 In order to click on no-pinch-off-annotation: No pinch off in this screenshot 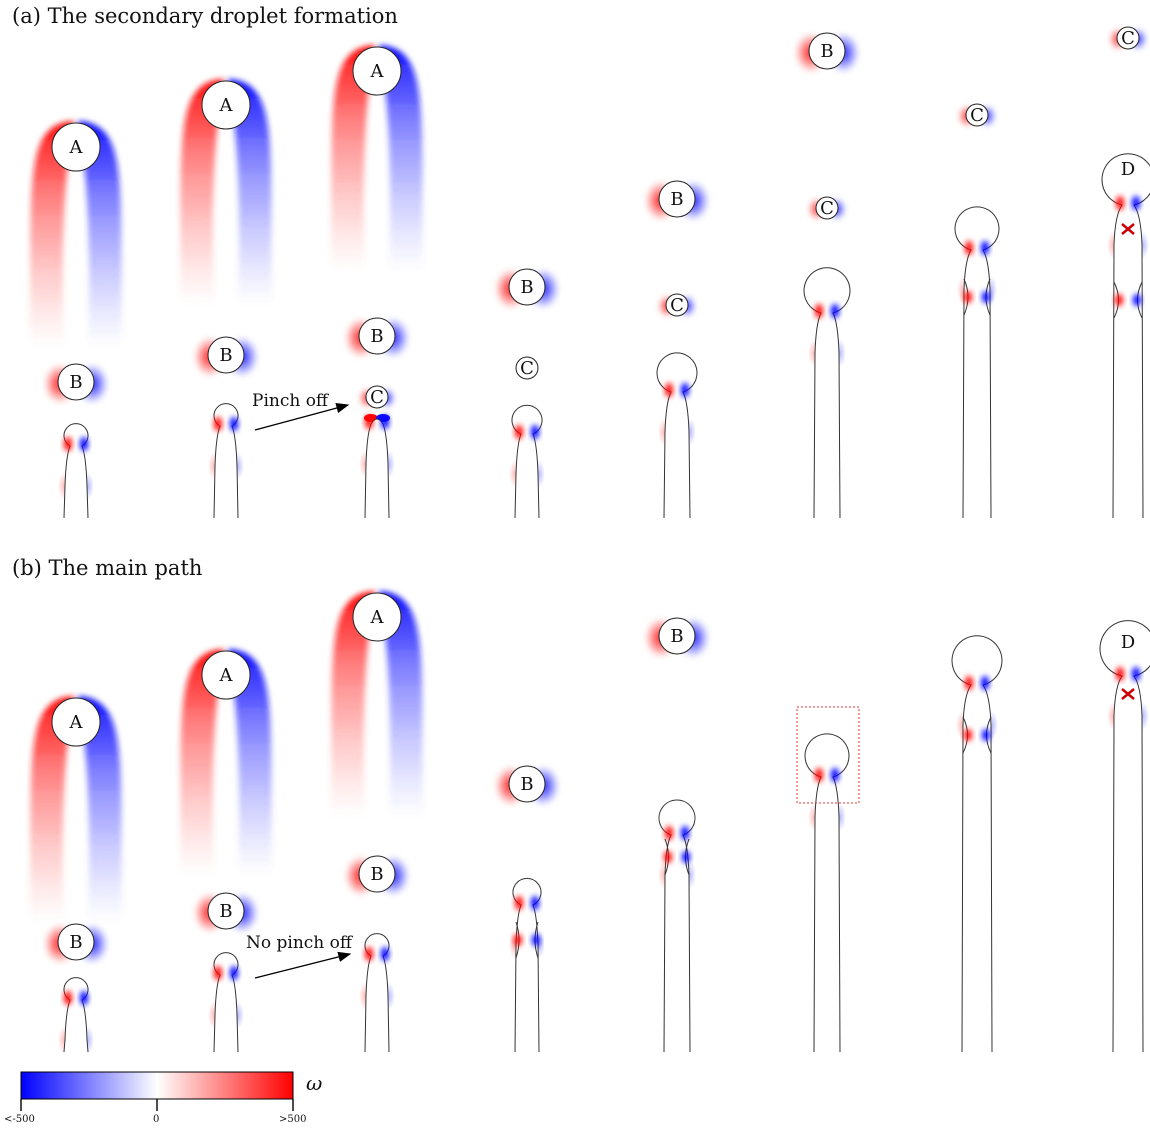, I will do `click(300, 956)`.